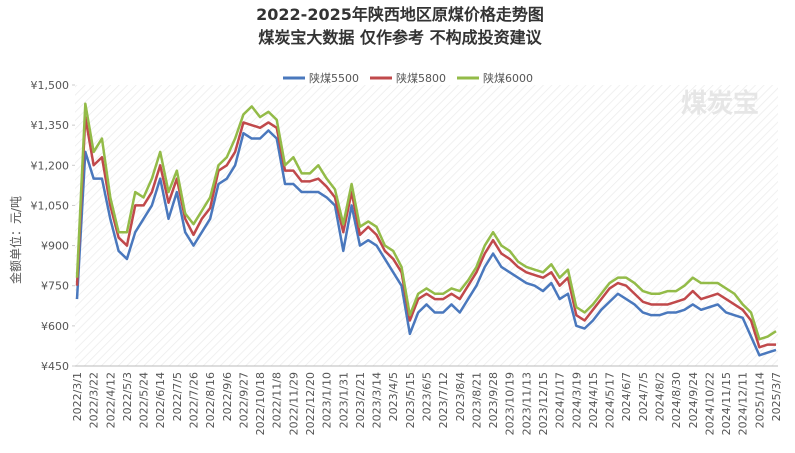  I want to click on x-tick-label: 2023/11/13, so click(526, 403).